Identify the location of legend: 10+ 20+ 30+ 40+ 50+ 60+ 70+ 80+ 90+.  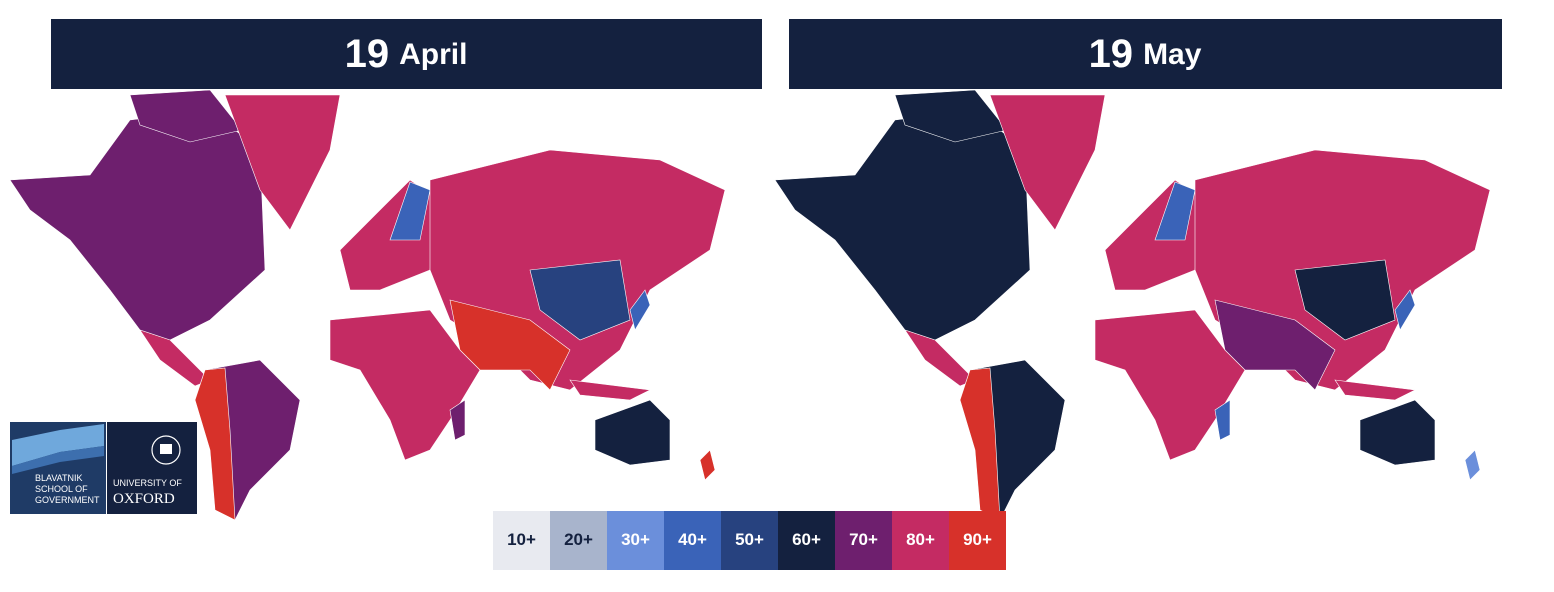
(749, 540).